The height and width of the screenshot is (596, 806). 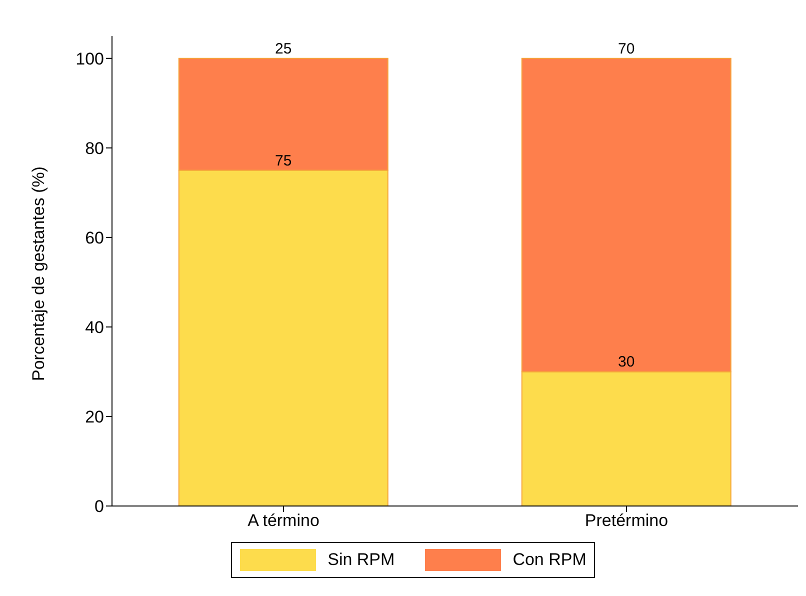 I want to click on y-tick-label: 40, so click(x=94, y=327).